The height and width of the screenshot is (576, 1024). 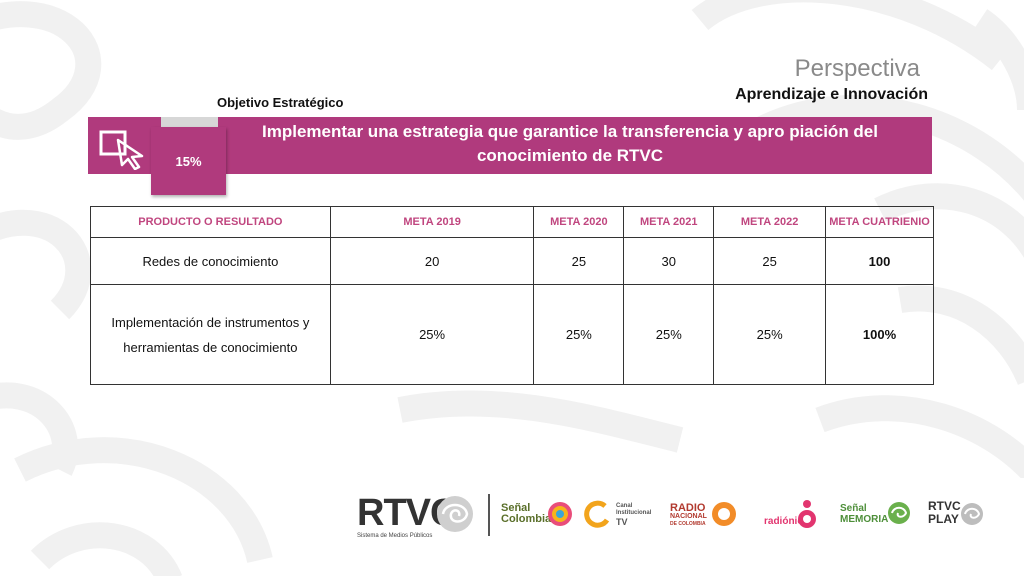 I want to click on canal-institucional-line2: Institucional, so click(x=634, y=513).